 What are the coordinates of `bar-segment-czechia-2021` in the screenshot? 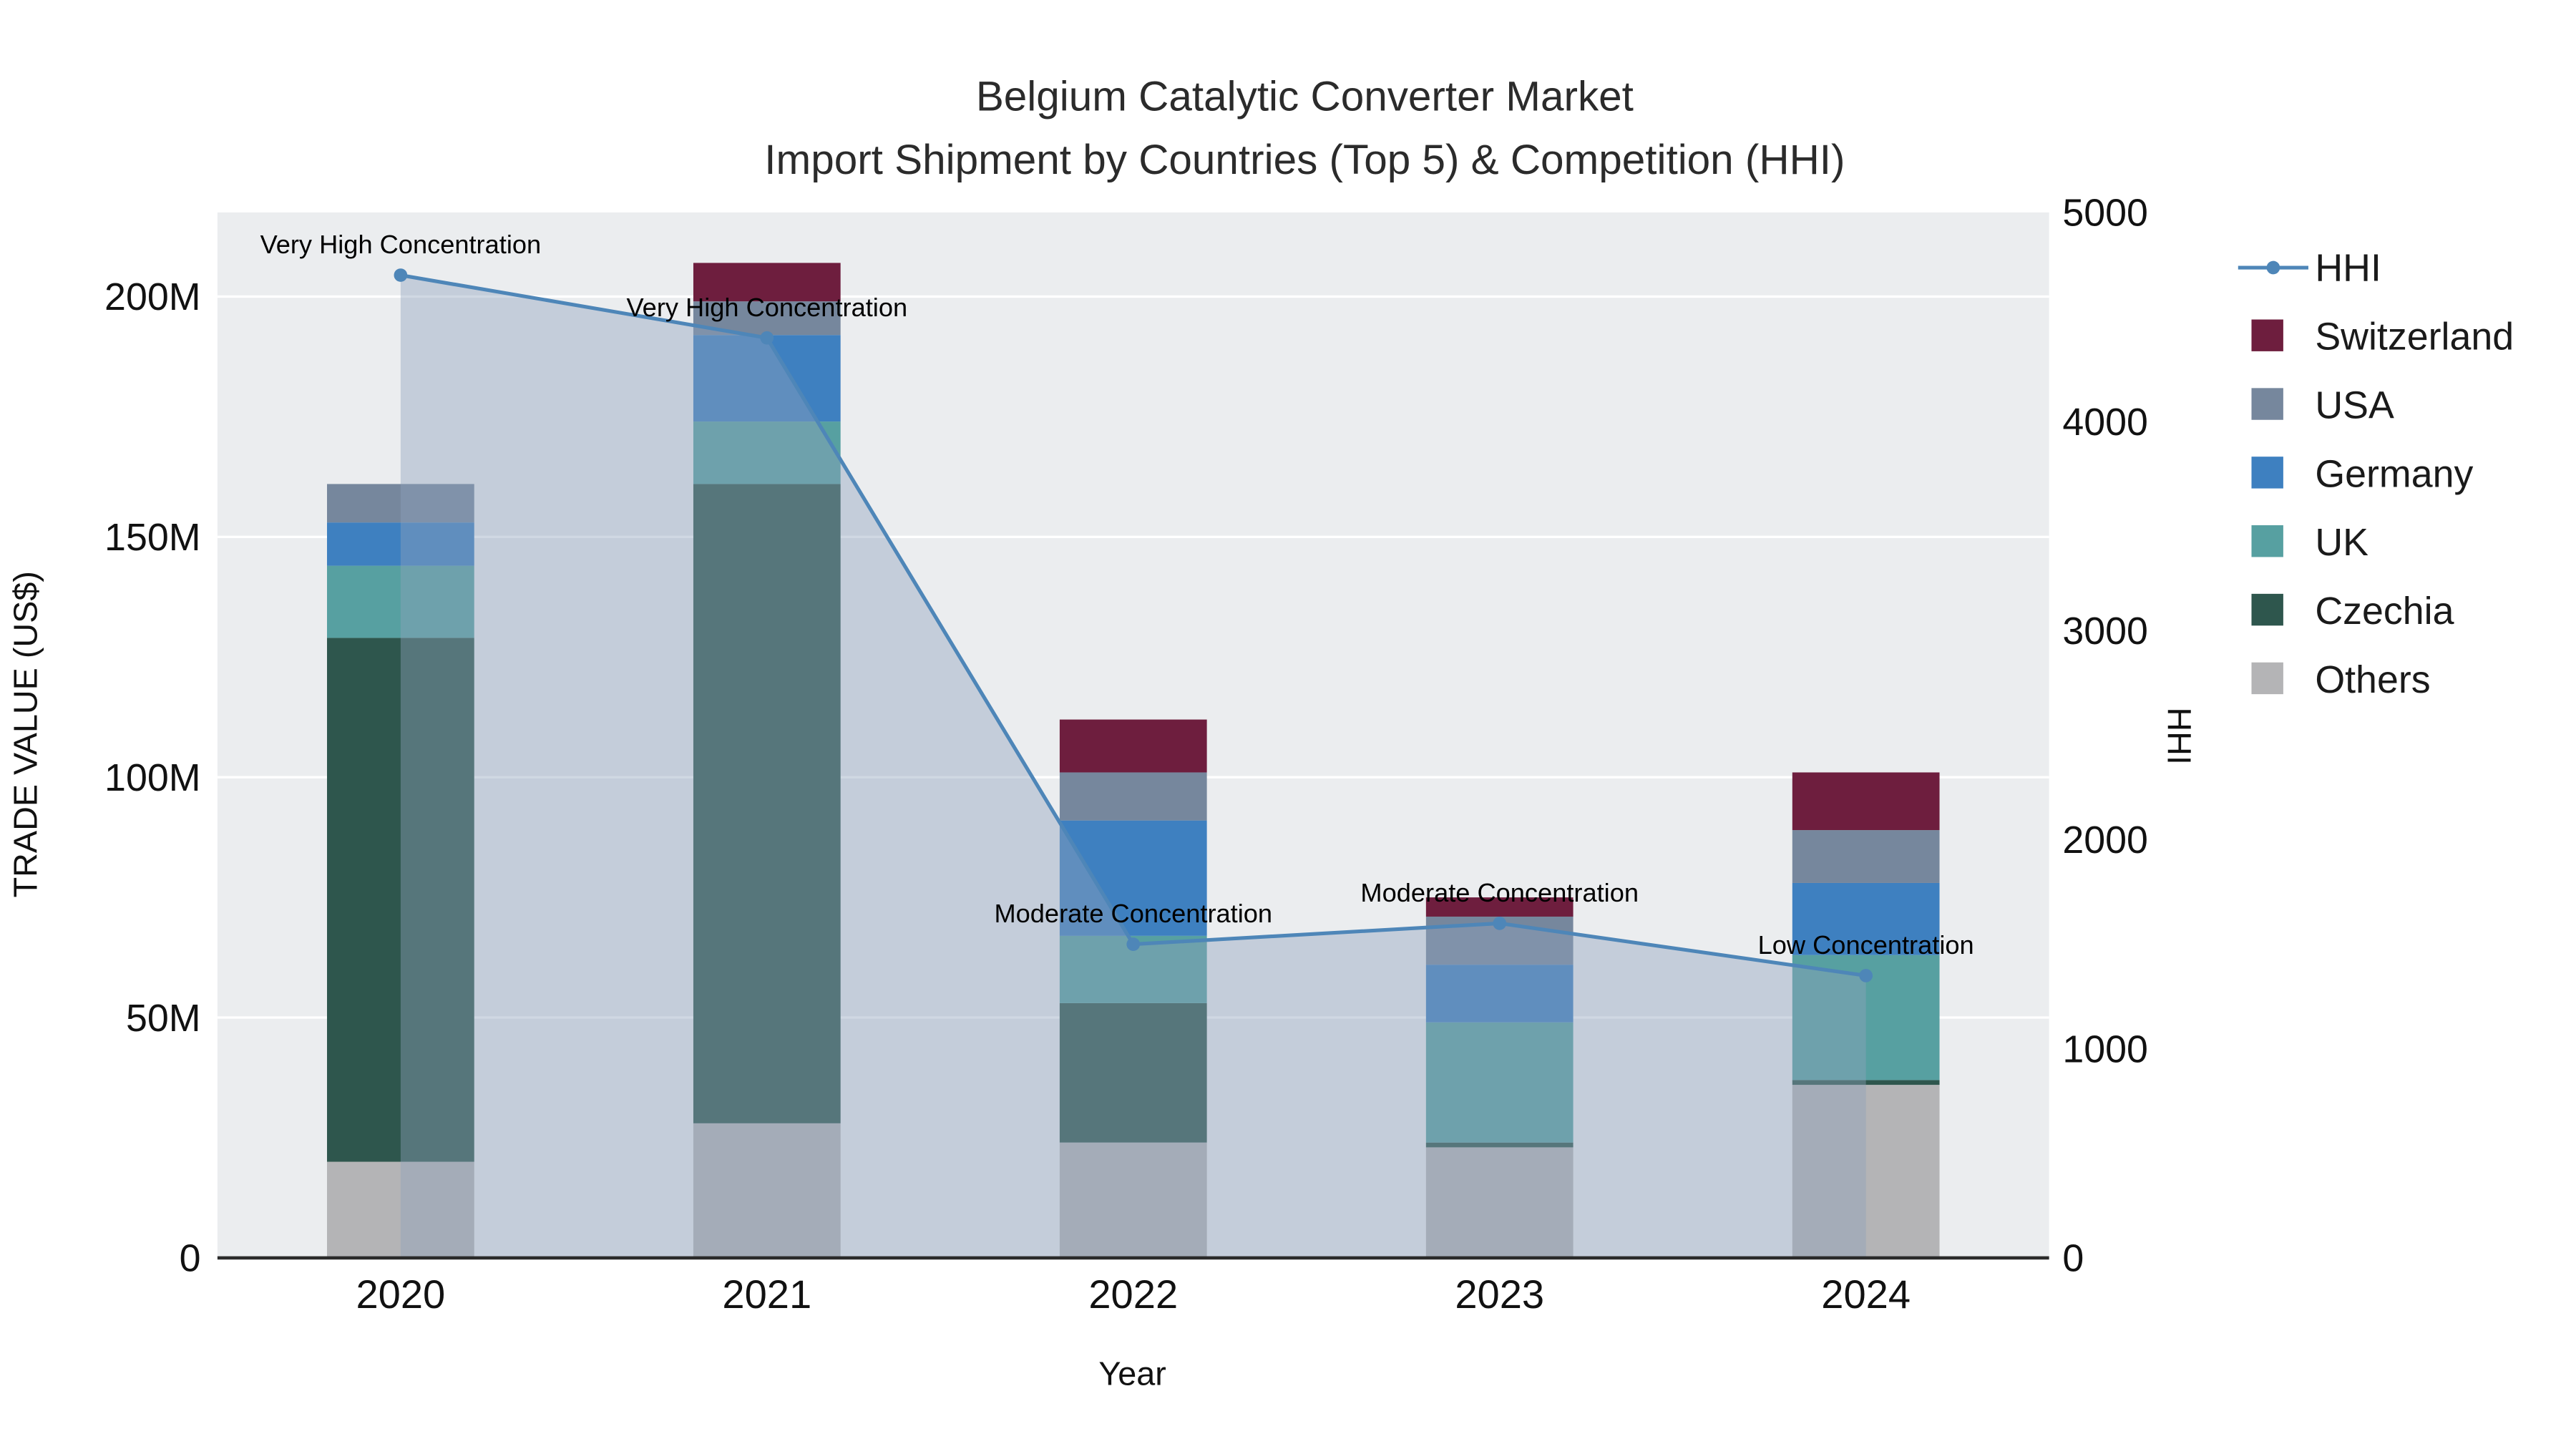 It's located at (767, 803).